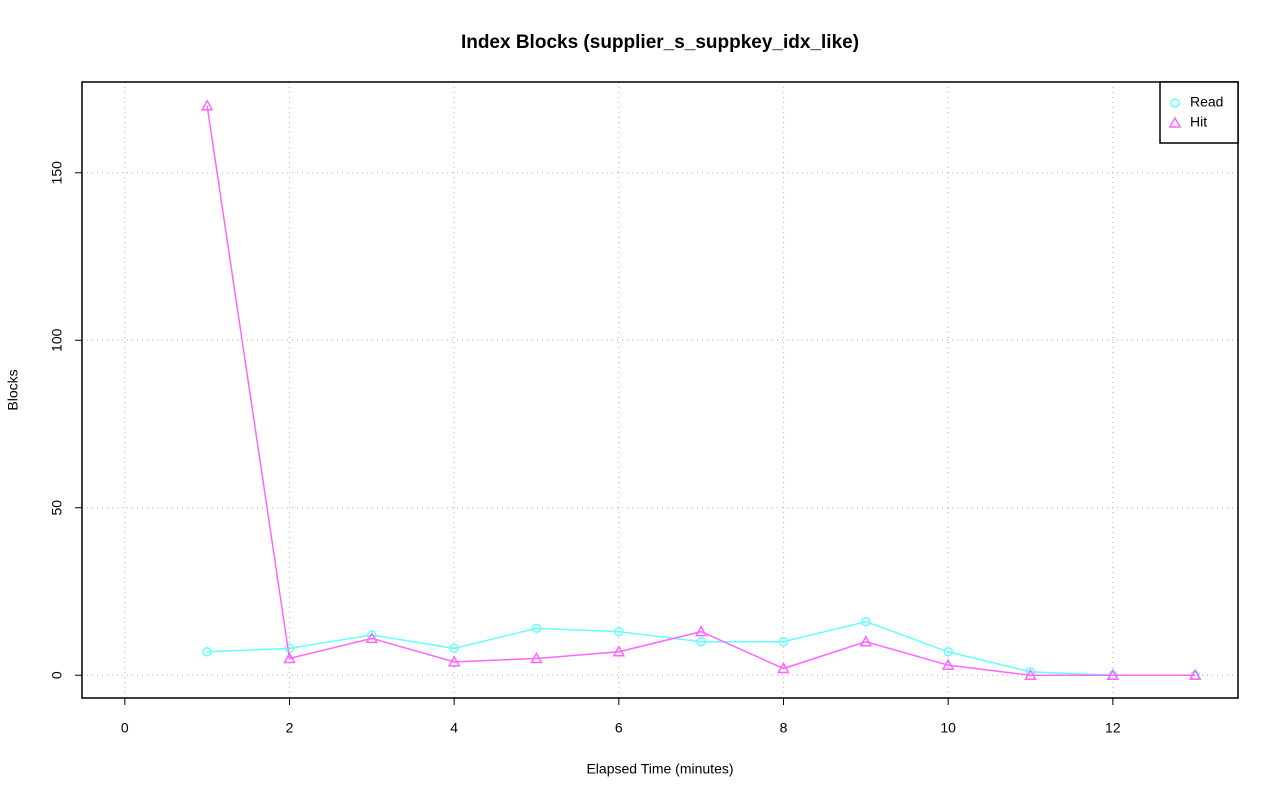  I want to click on y-tick-label: 150, so click(57, 173).